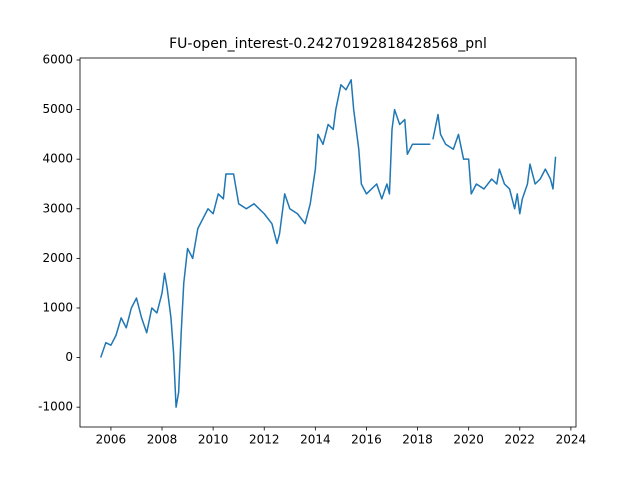 The width and height of the screenshot is (640, 480). What do you see at coordinates (417, 440) in the screenshot?
I see `x-tick-label: 2018` at bounding box center [417, 440].